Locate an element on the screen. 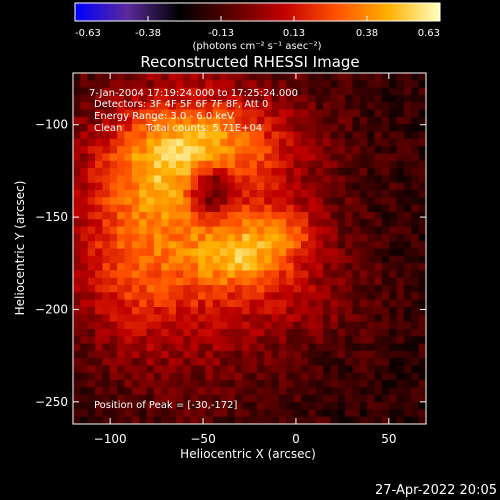 This screenshot has width=500, height=500. y-tick-label: −100 is located at coordinates (51, 125).